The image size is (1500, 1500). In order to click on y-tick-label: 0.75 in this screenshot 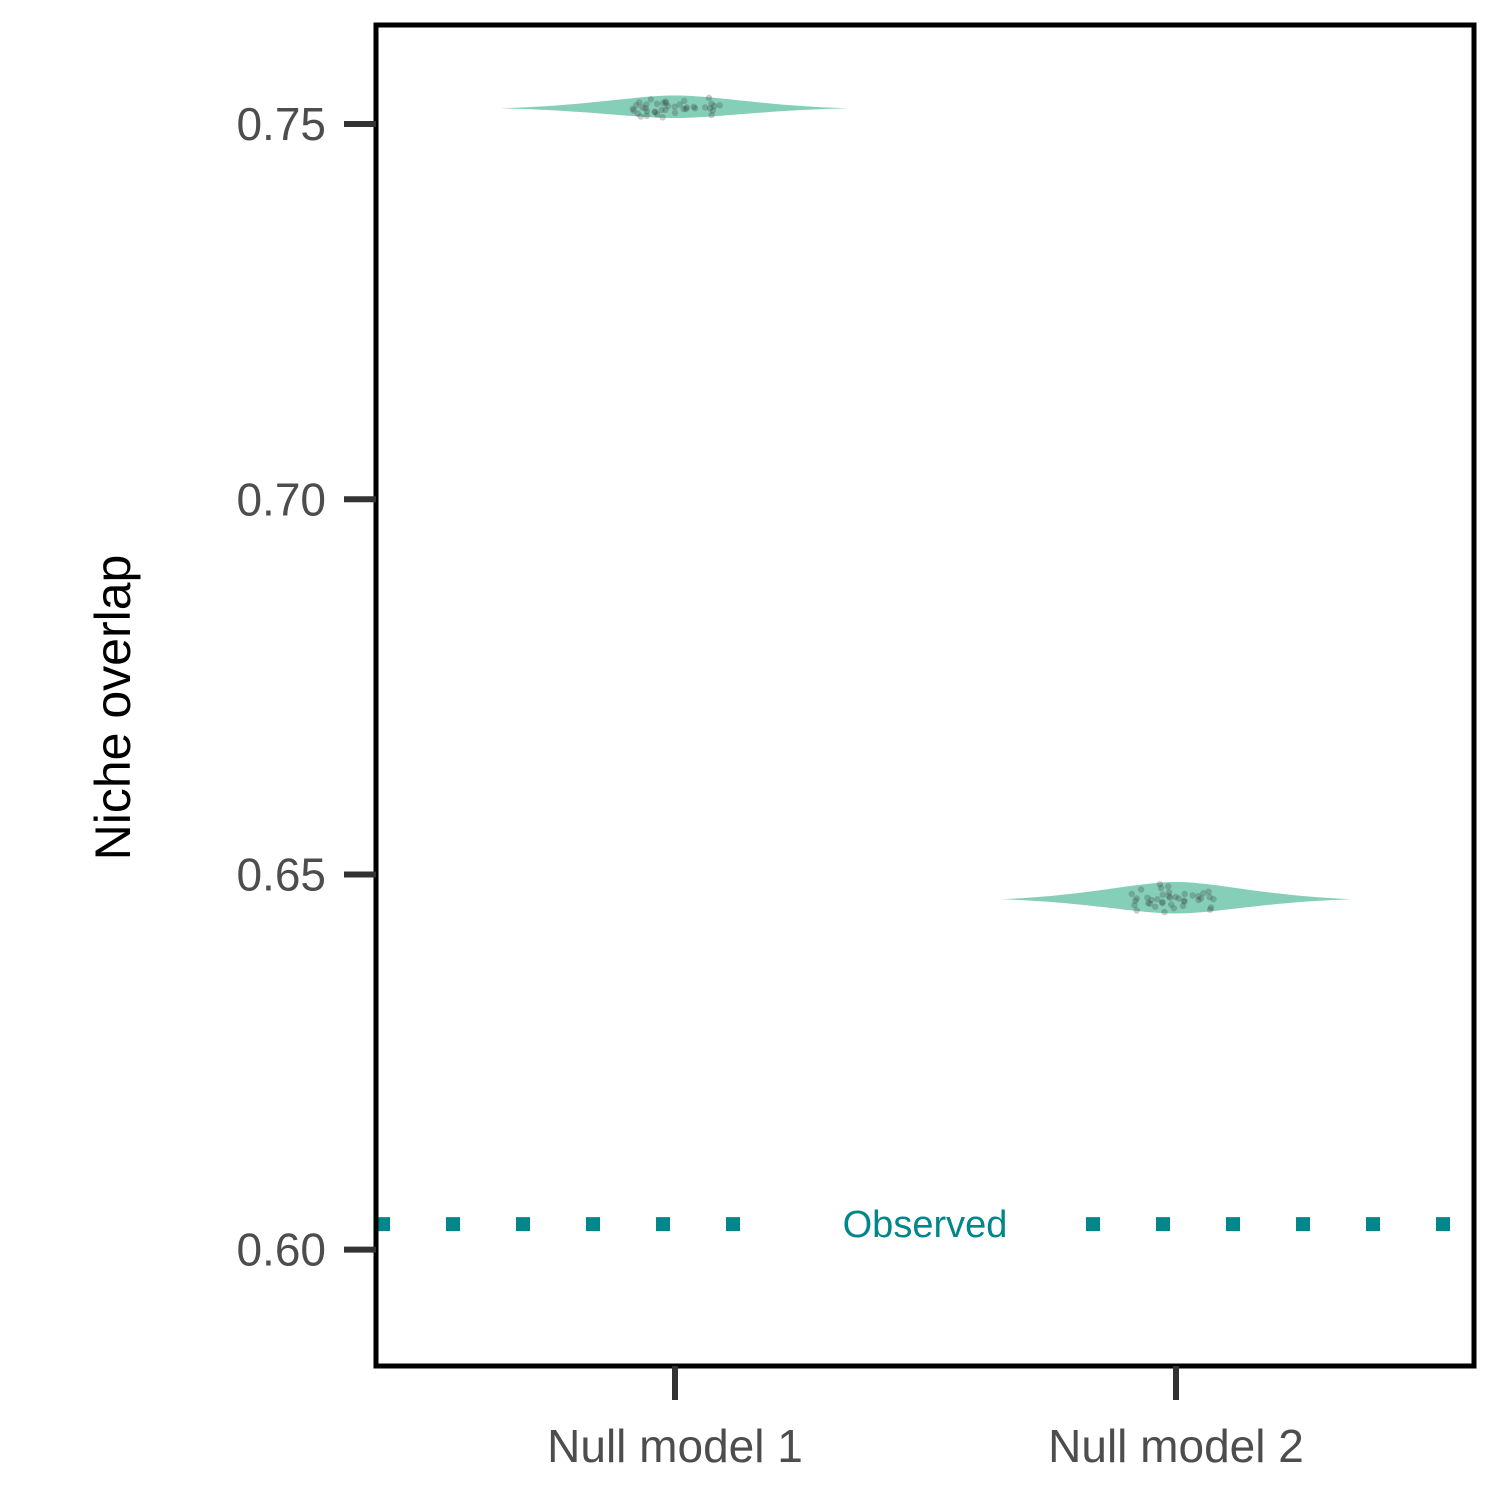, I will do `click(281, 124)`.